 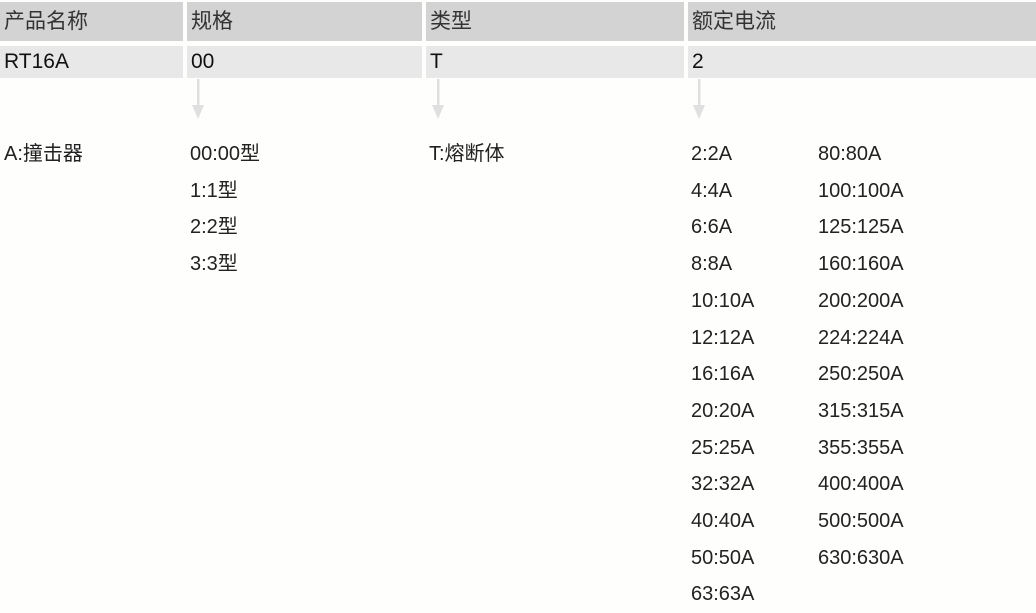 I want to click on option-item: 100:100A, so click(x=861, y=190).